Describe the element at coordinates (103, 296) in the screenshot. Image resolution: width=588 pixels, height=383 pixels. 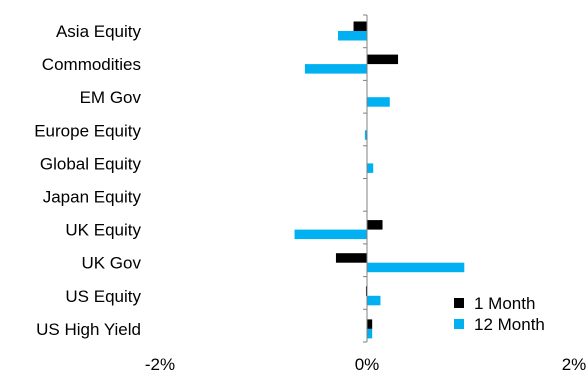
I see `category-label: US Equity` at that location.